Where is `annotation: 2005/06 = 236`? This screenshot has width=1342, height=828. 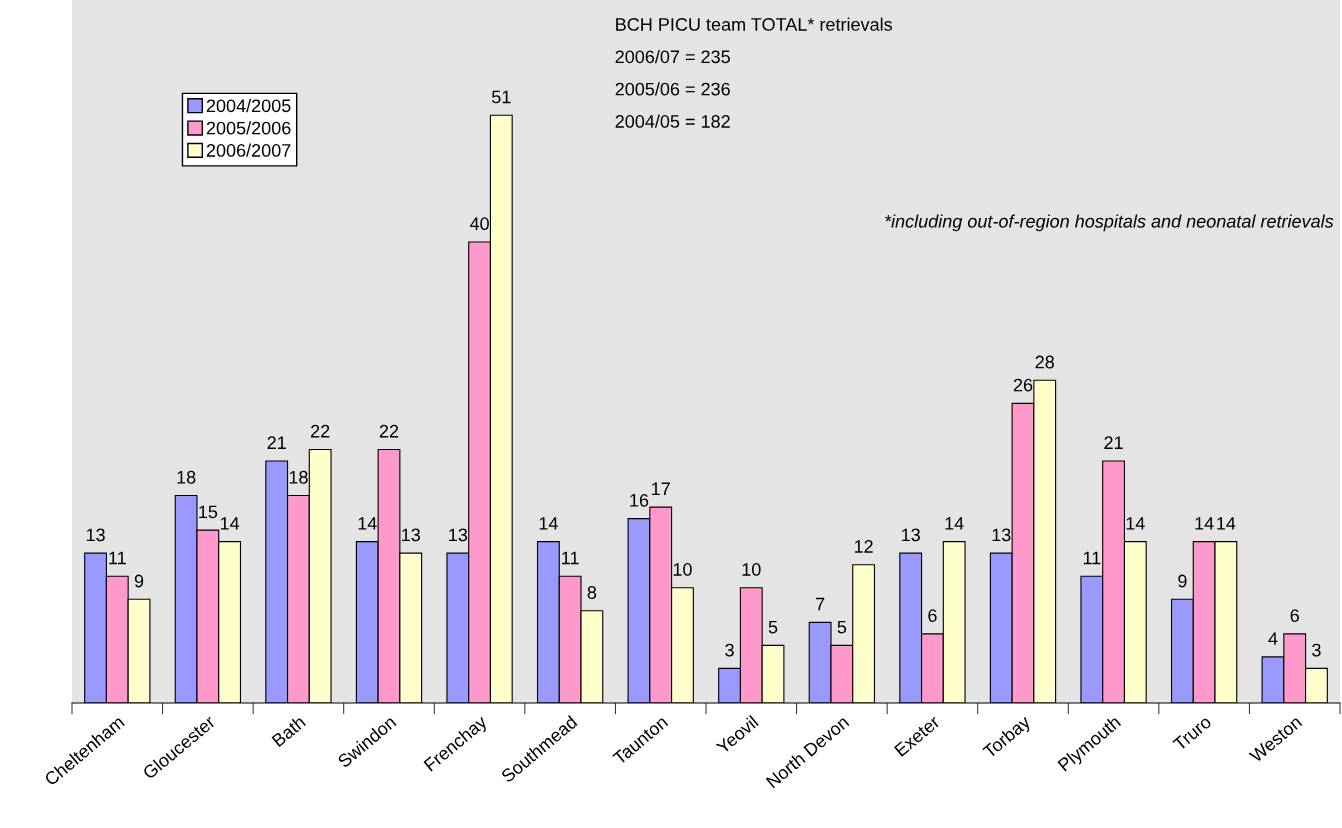 annotation: 2005/06 = 236 is located at coordinates (672, 89).